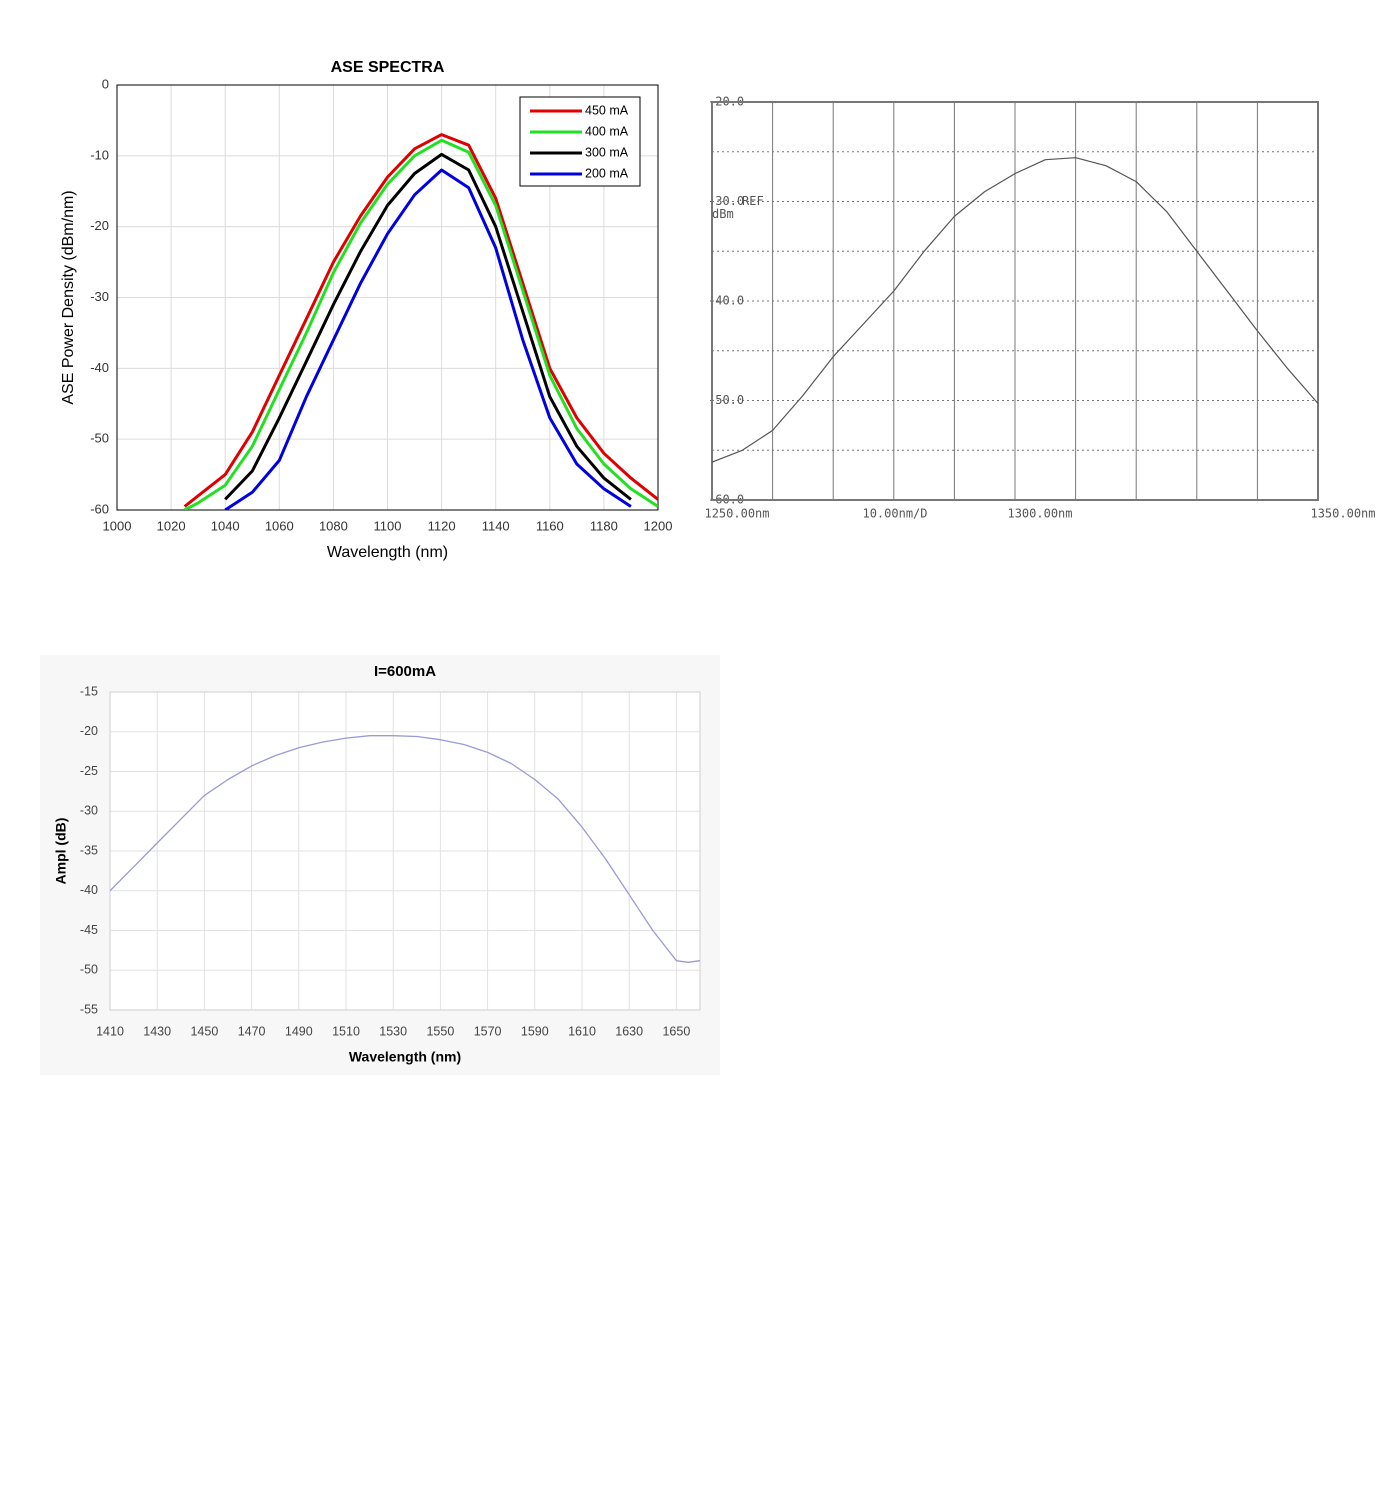 The height and width of the screenshot is (1500, 1400). What do you see at coordinates (405, 671) in the screenshot?
I see `chart-title: I=600mA` at bounding box center [405, 671].